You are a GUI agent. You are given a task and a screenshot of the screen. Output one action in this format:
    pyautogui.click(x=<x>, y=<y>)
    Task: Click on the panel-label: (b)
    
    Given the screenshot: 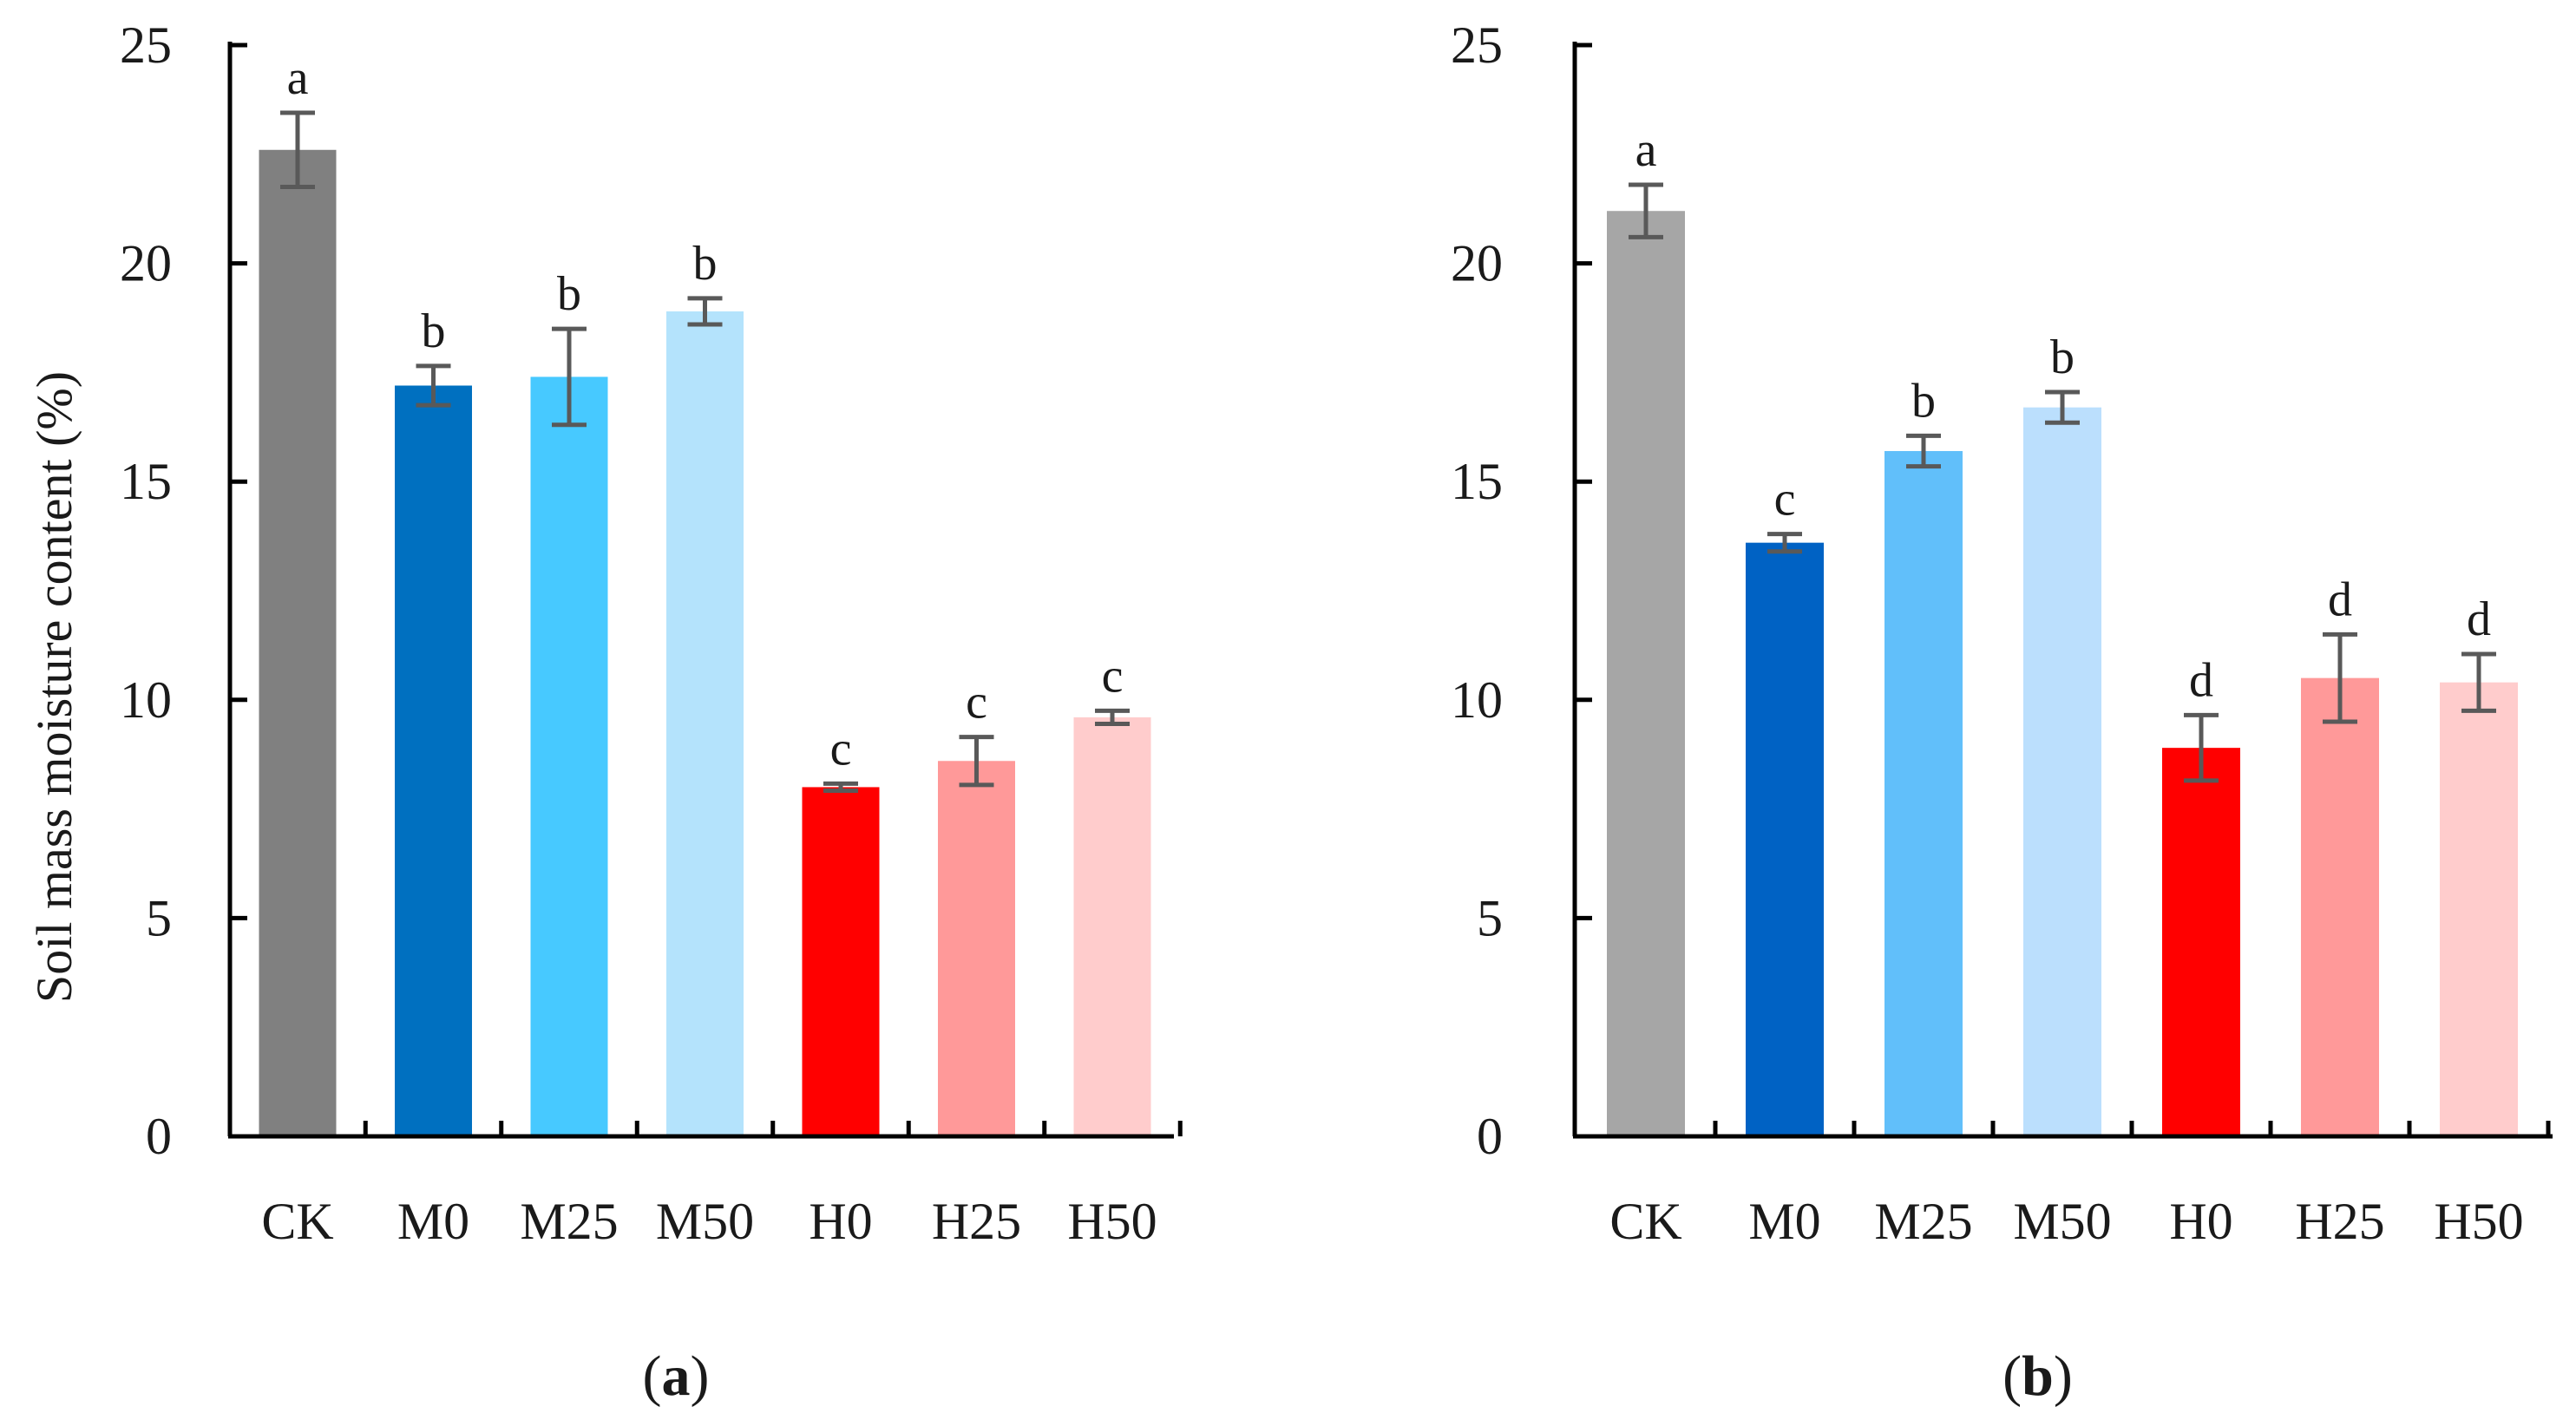 What is the action you would take?
    pyautogui.click(x=2037, y=1376)
    